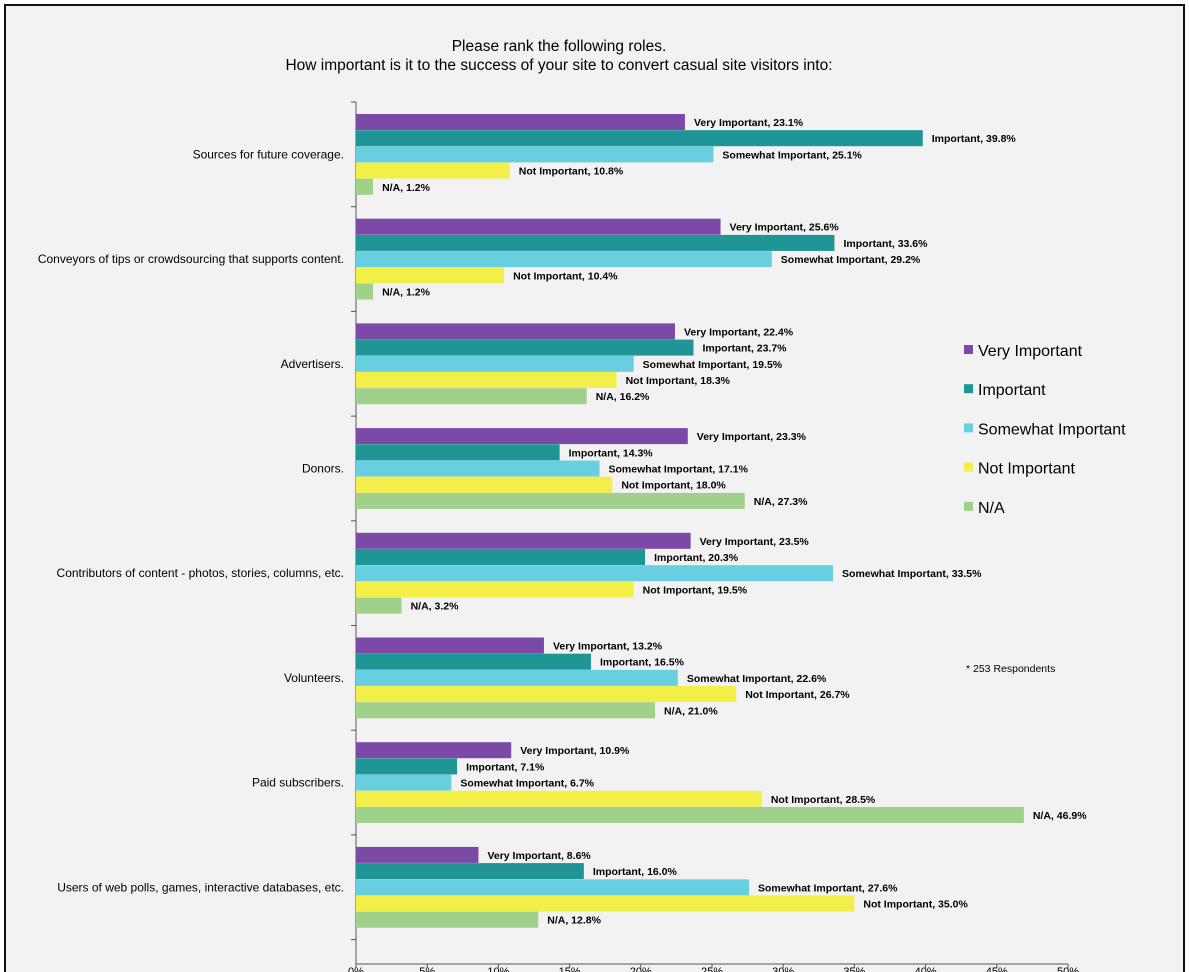  What do you see at coordinates (298, 783) in the screenshot?
I see `category-label: Paid subscribers.` at bounding box center [298, 783].